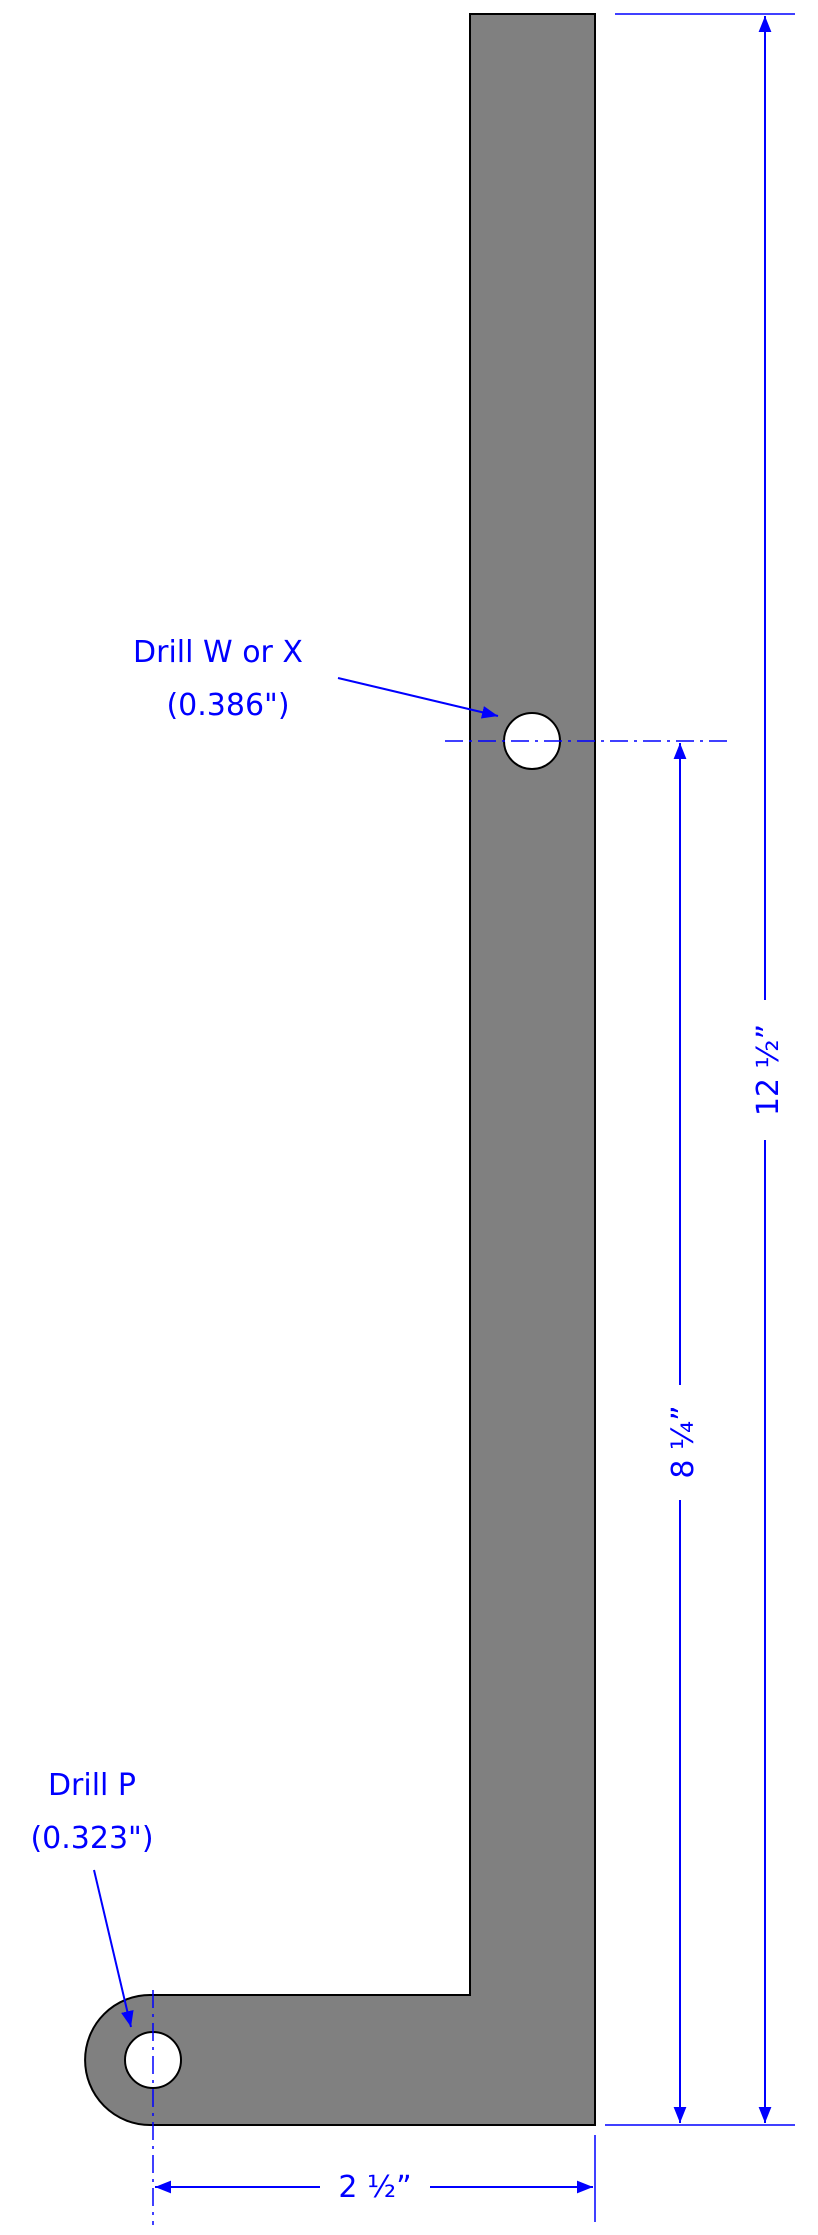  What do you see at coordinates (113, 1948) in the screenshot?
I see `lower-drill-leader` at bounding box center [113, 1948].